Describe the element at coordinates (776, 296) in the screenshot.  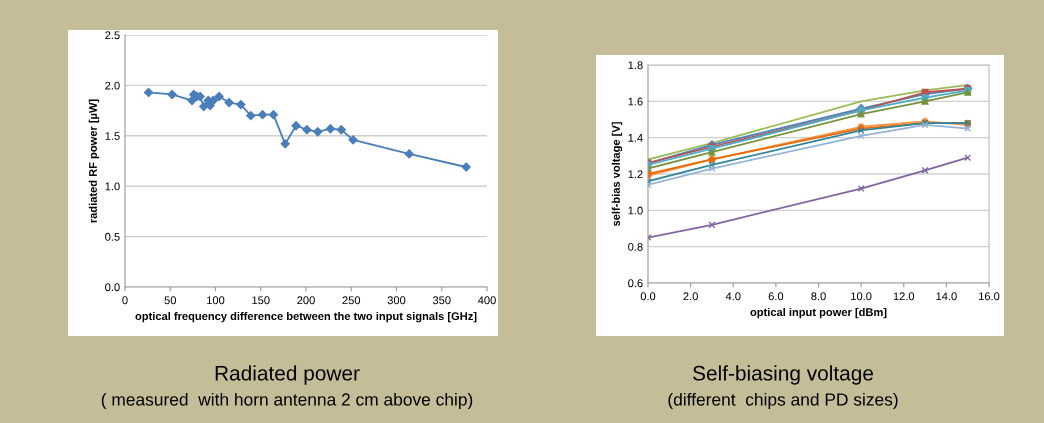
I see `x-tick-label: 6.0` at that location.